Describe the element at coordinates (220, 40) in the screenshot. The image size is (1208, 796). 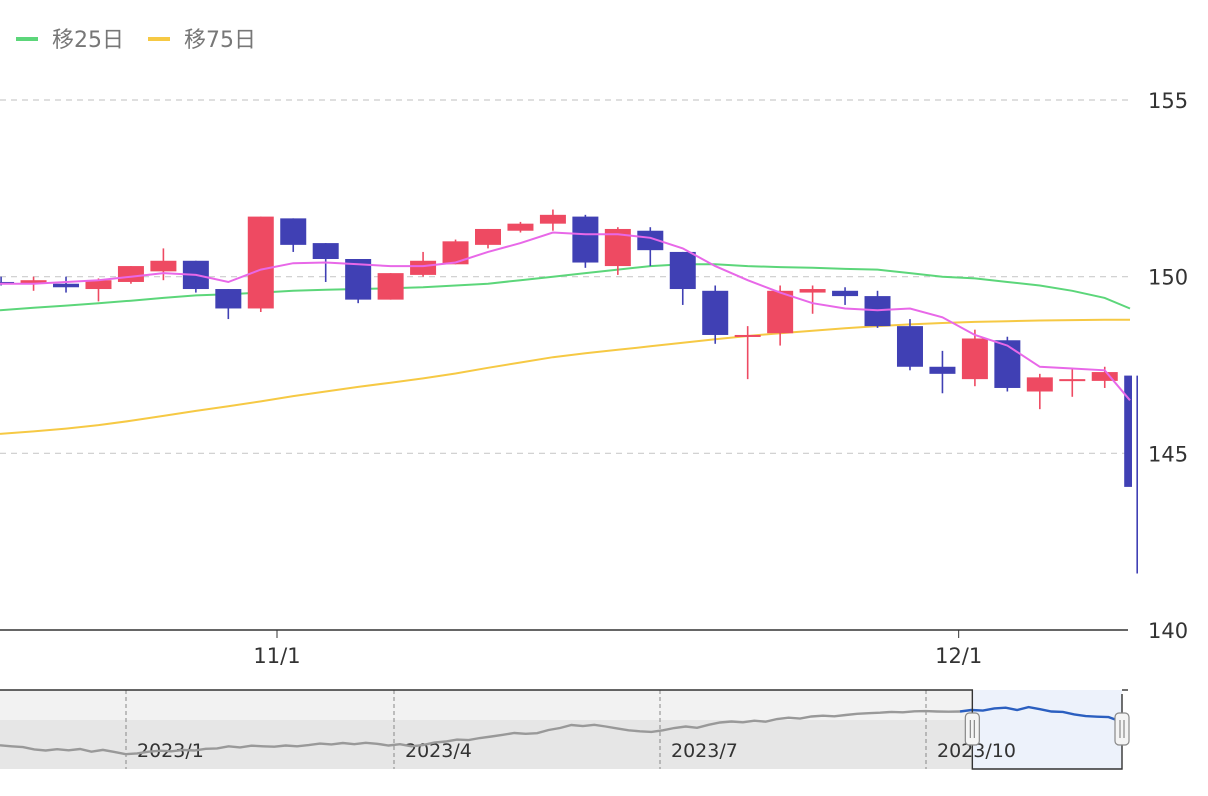
I see `legend-label-ma75: 移75日` at that location.